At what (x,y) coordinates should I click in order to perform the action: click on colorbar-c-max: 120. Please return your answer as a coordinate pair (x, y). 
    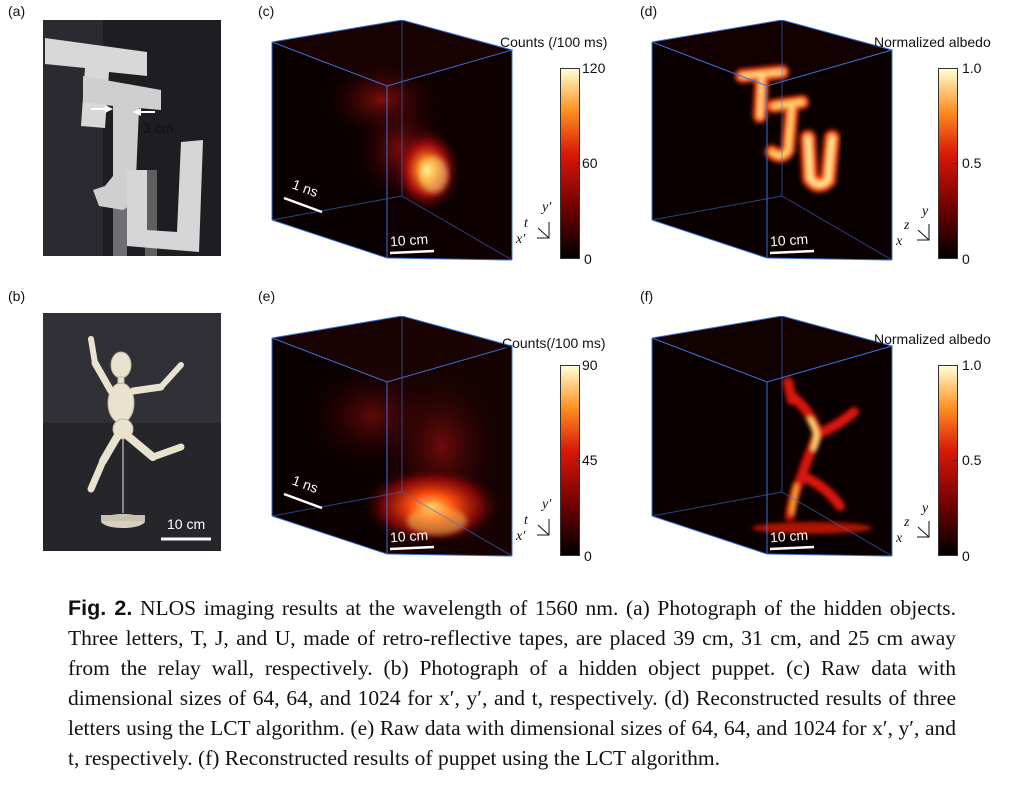
    Looking at the image, I should click on (594, 68).